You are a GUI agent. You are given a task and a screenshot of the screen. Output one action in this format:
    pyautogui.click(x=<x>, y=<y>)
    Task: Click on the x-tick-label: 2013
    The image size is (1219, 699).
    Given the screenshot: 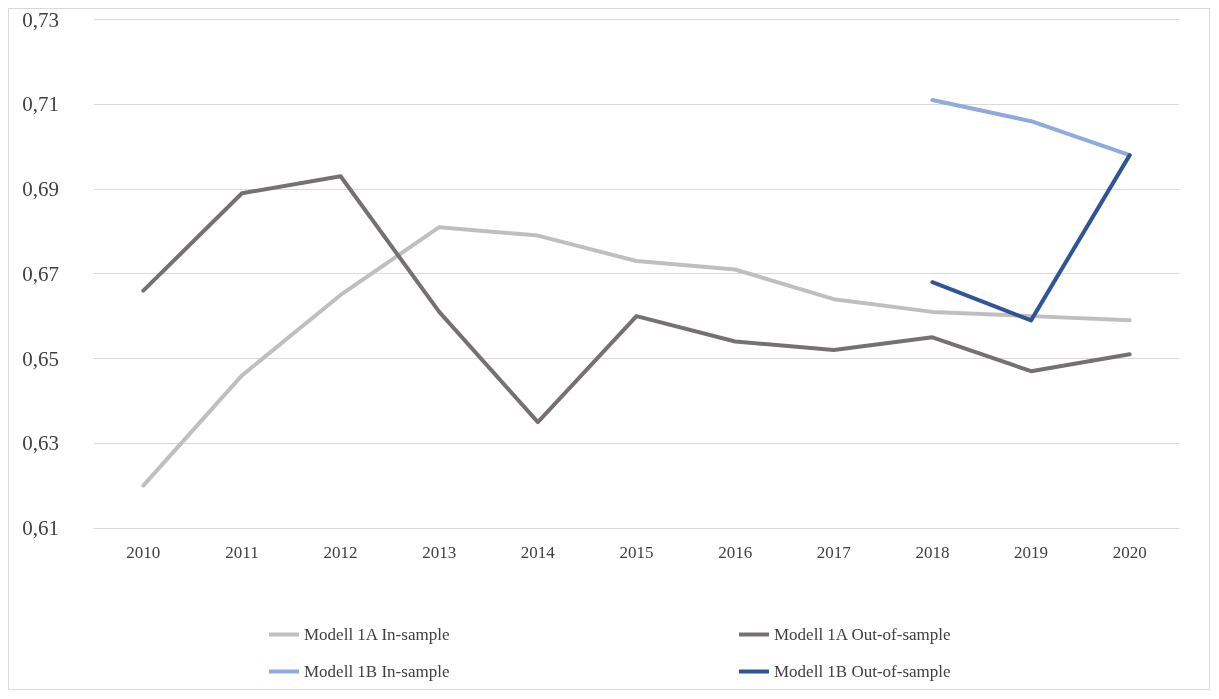 What is the action you would take?
    pyautogui.click(x=439, y=552)
    